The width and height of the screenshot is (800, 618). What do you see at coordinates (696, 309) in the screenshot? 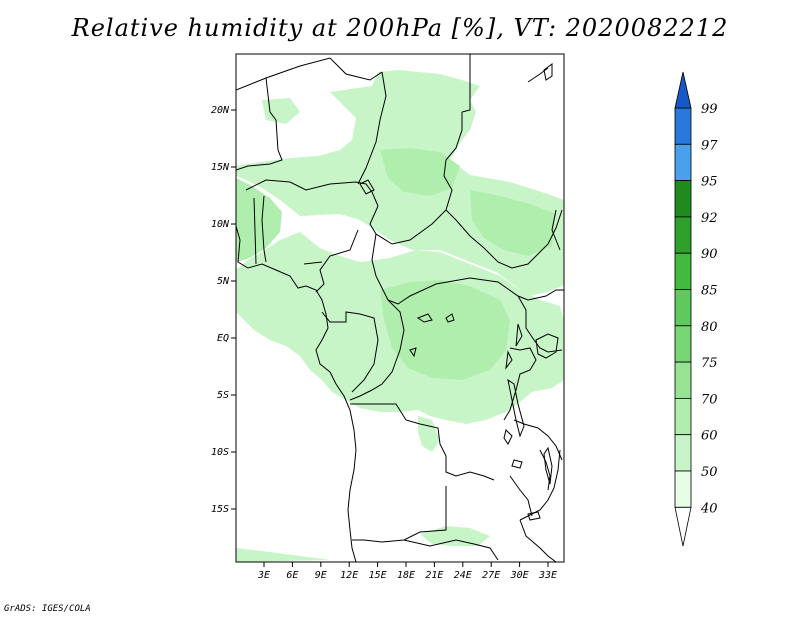
I see `colorbar: 40 50 60 70 75 80 85 90 92 95 97 99` at bounding box center [696, 309].